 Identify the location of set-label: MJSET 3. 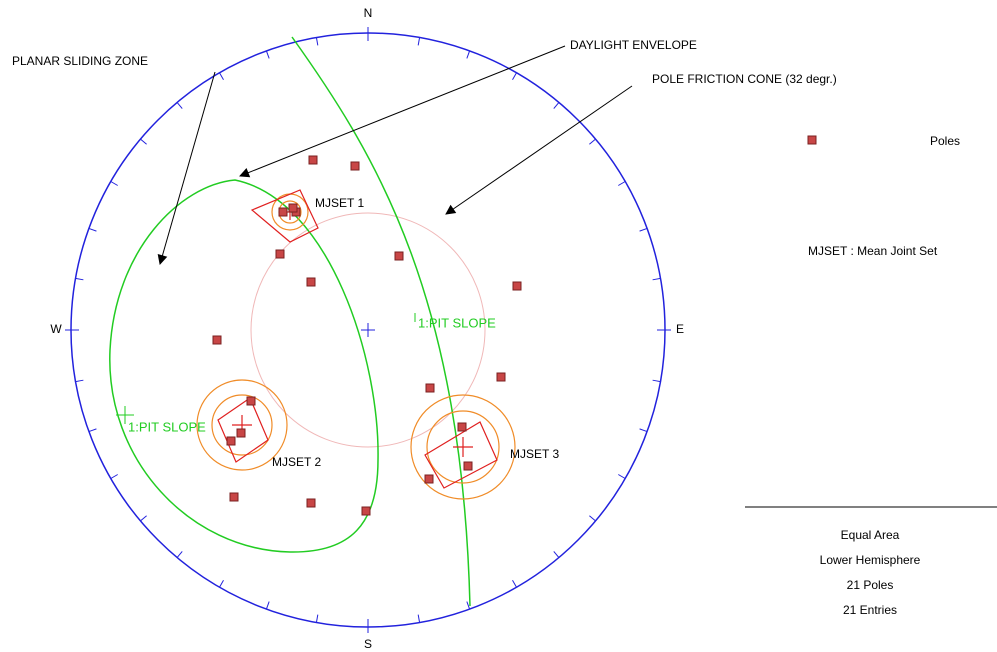
(534, 454).